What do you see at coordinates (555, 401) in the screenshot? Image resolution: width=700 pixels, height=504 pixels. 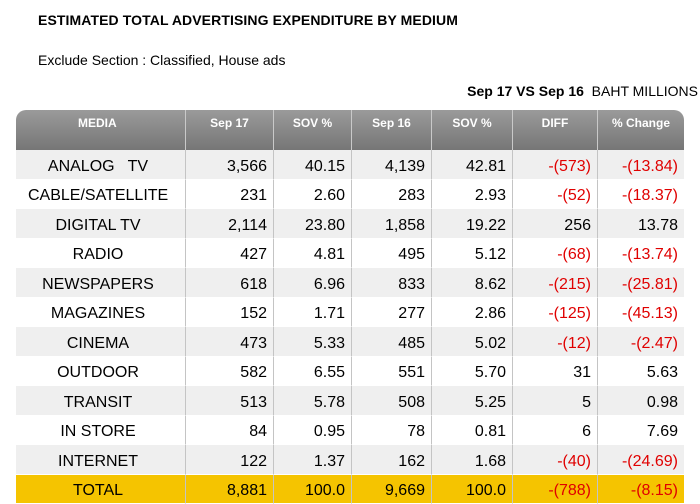 I see `diff-cell: 5` at bounding box center [555, 401].